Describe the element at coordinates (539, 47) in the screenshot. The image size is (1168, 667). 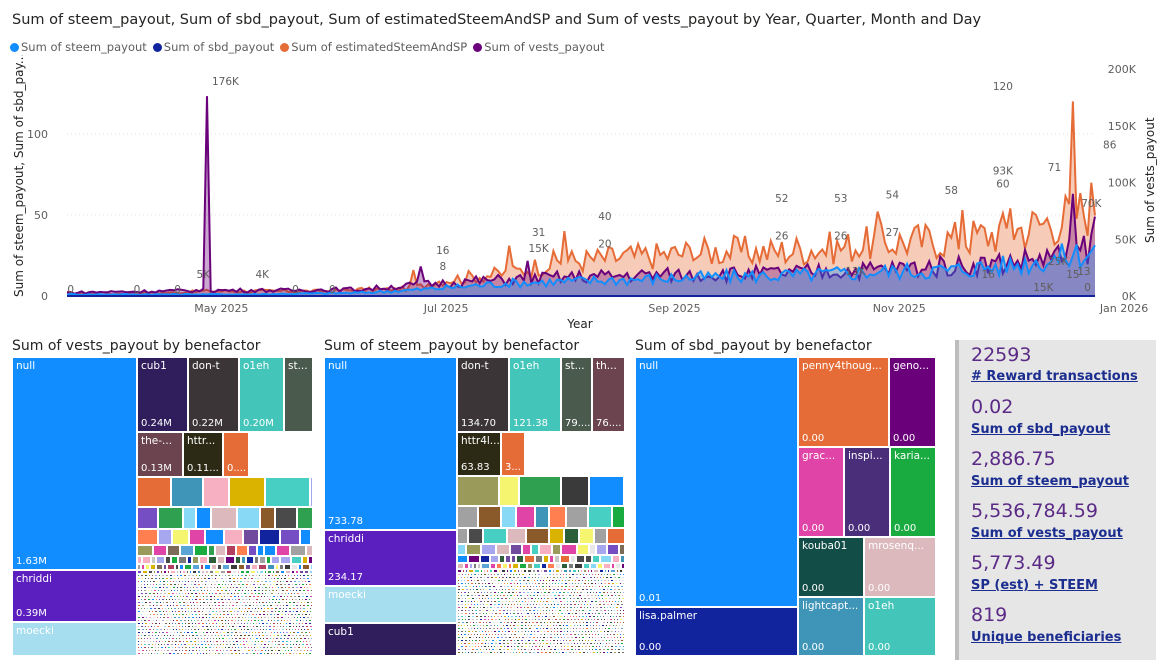
I see `legend-item-vests-payout: Sum of vests_payout` at that location.